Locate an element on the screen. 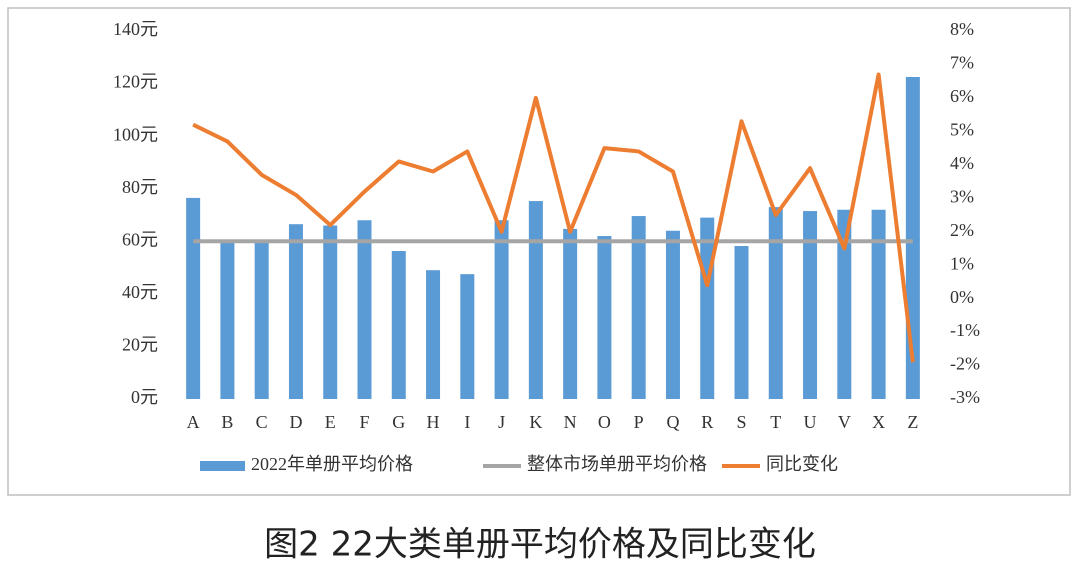  y-tick-label: 20元 is located at coordinates (140, 345).